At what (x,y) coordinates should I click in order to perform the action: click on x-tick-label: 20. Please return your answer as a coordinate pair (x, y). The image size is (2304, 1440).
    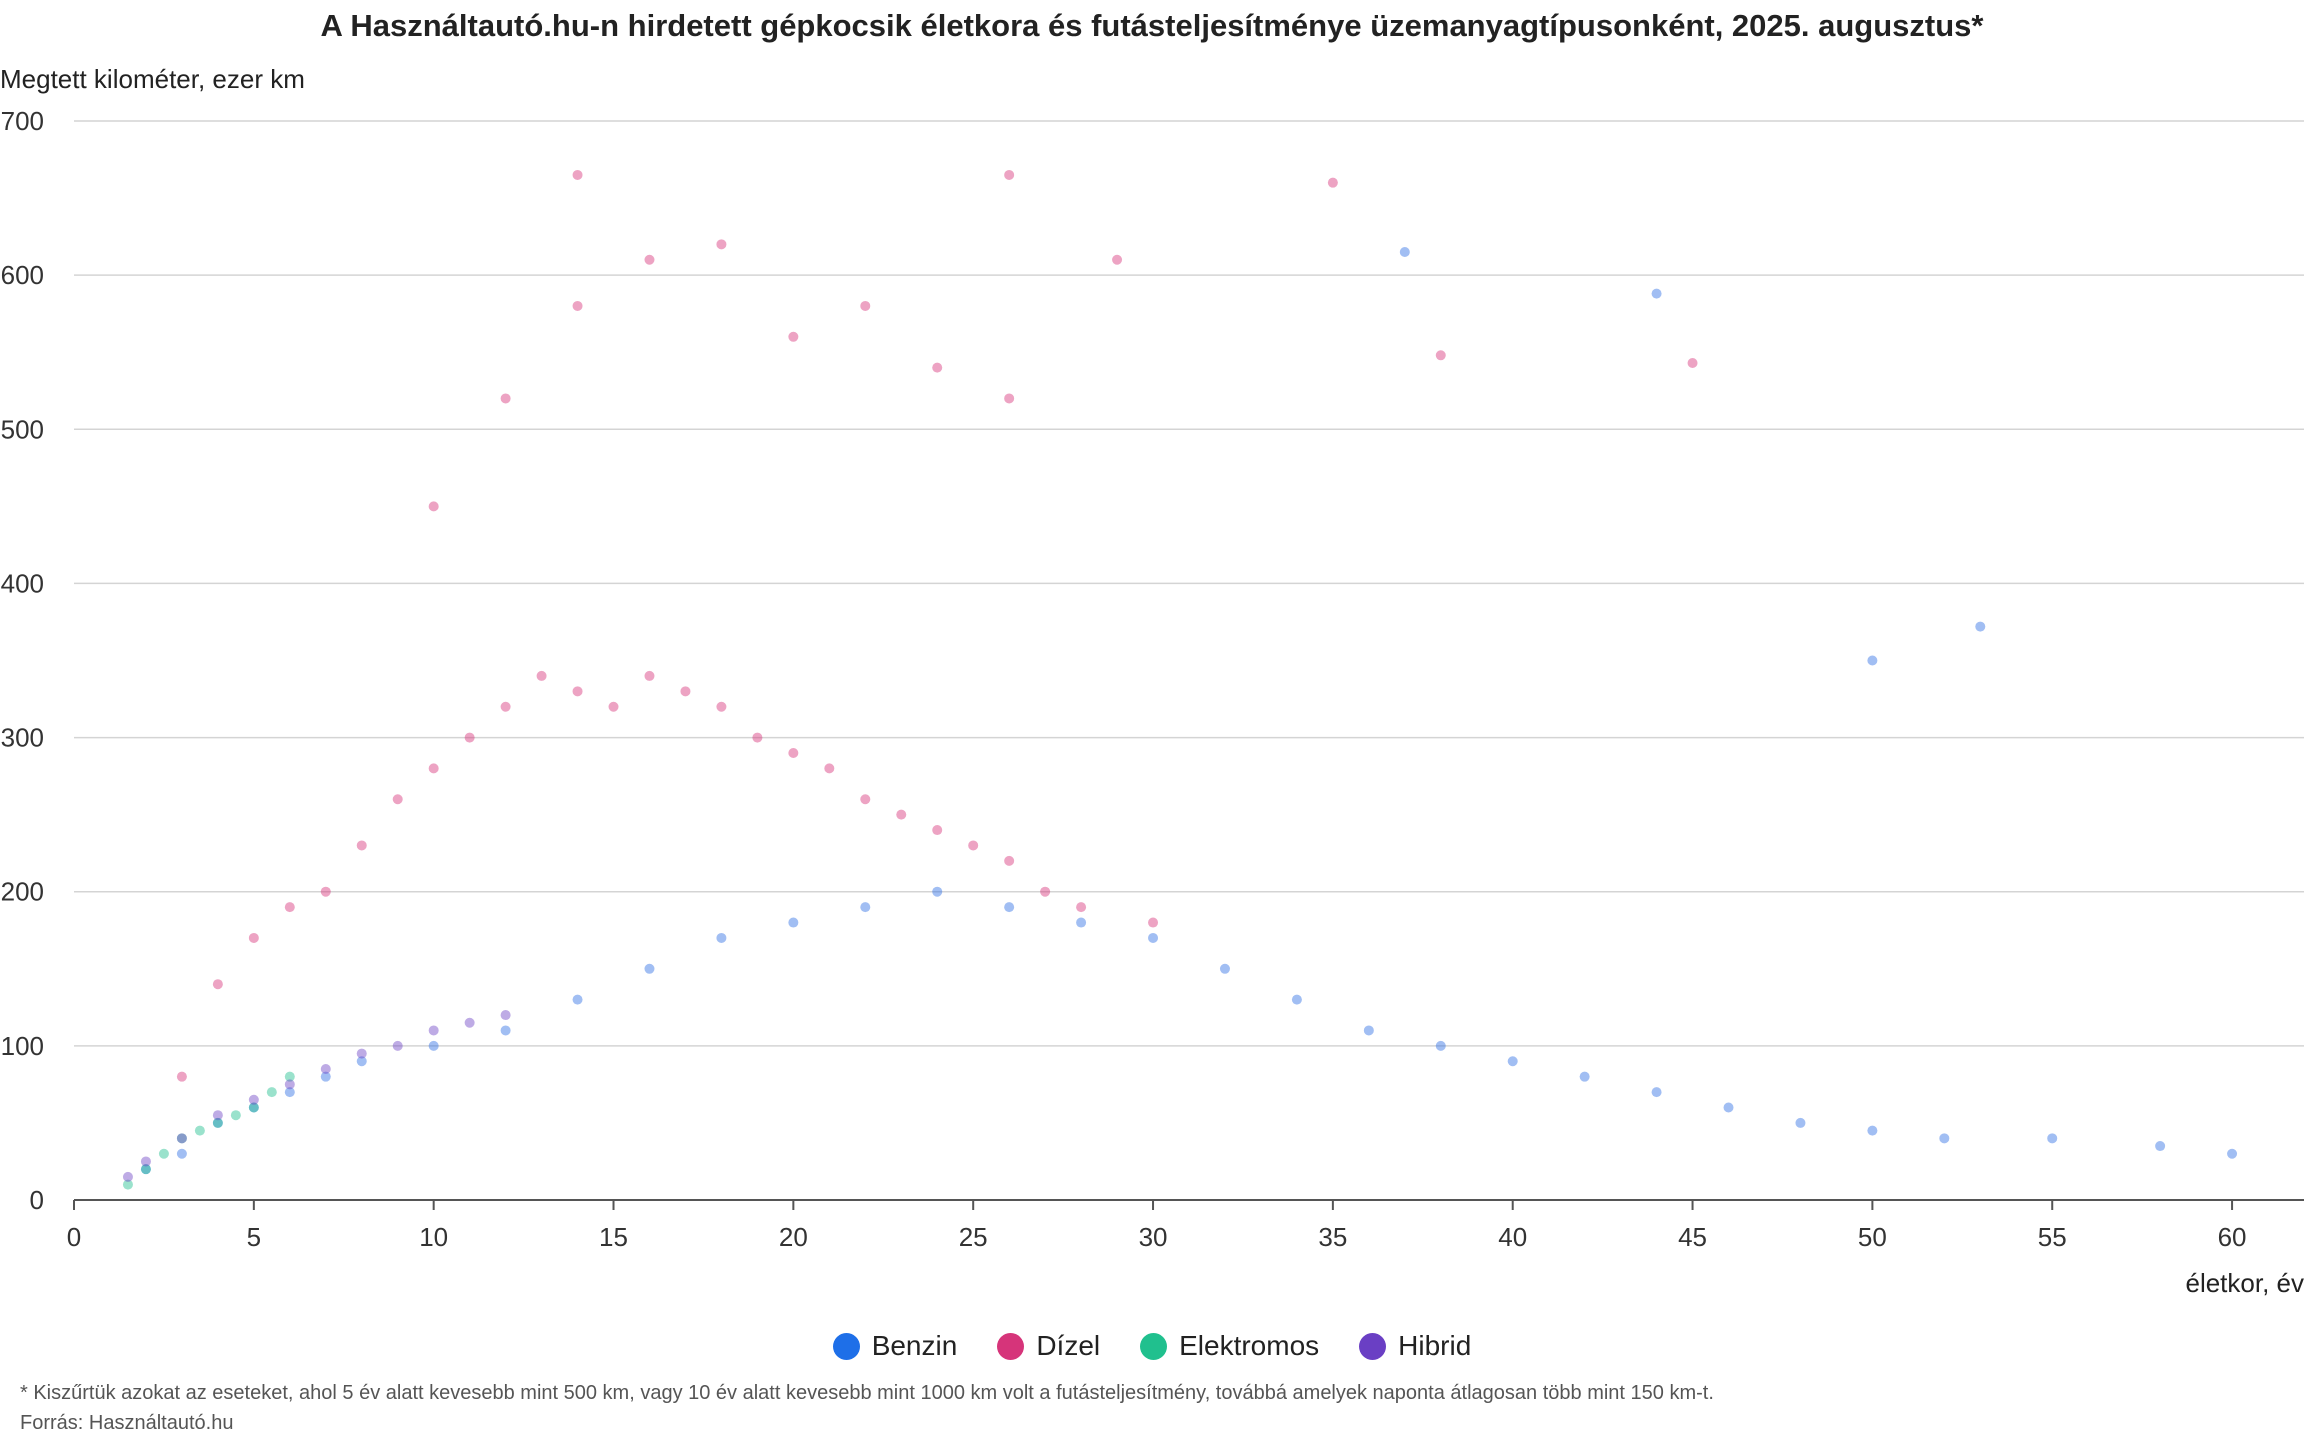
    Looking at the image, I should click on (793, 1237).